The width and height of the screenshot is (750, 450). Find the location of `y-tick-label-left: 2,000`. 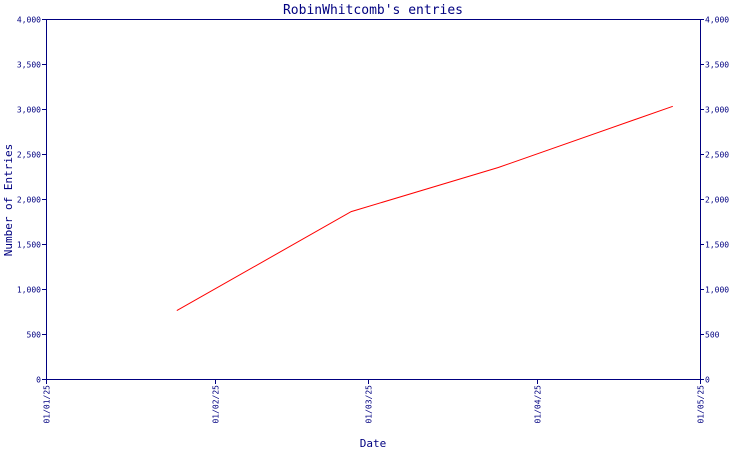

y-tick-label-left: 2,000 is located at coordinates (29, 200).